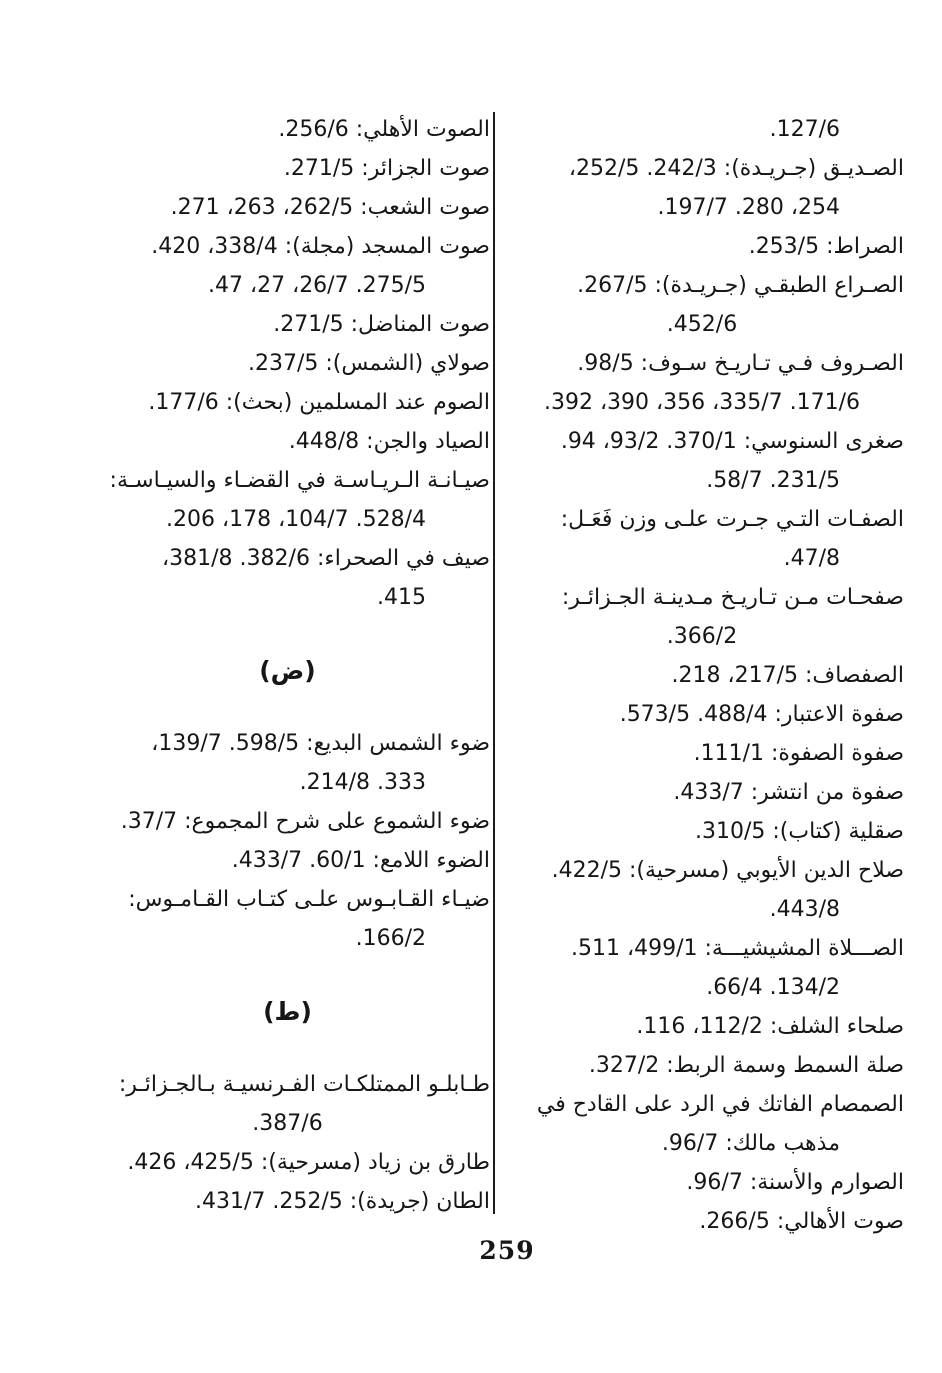  I want to click on index-line: ضوء الشموع على شرح المجموع: 37/7., so click(305, 821).